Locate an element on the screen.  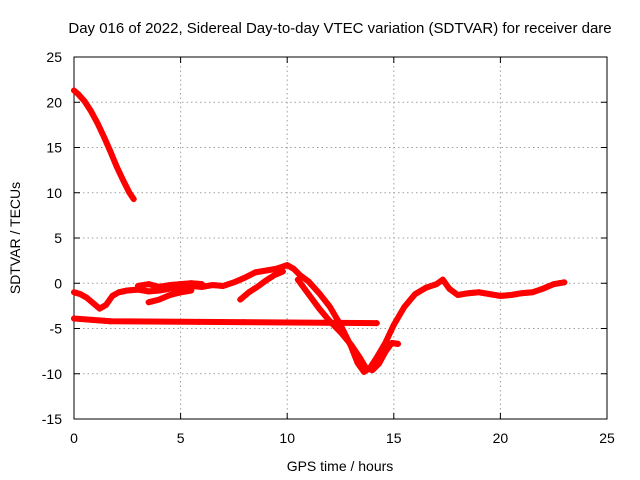
y-tick-label: 10 is located at coordinates (54, 193).